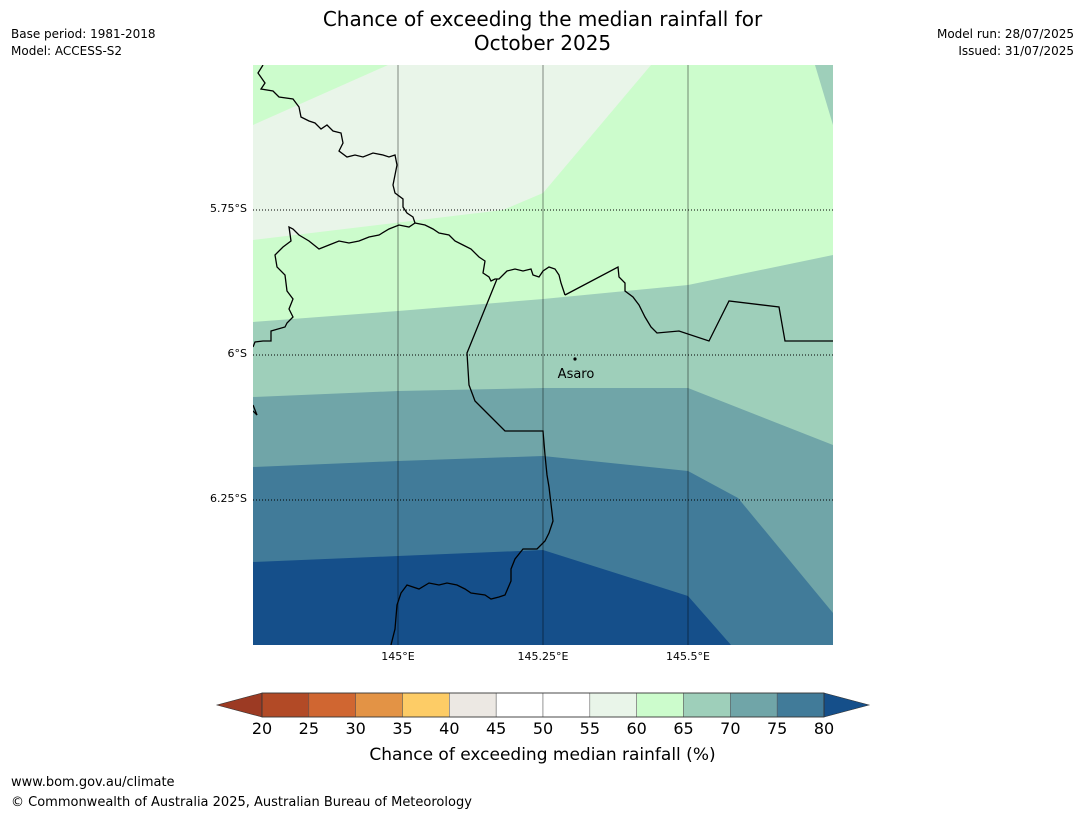 The width and height of the screenshot is (1085, 816). Describe the element at coordinates (83, 34) in the screenshot. I see `base-period-text: Base period: 1981-2018` at that location.